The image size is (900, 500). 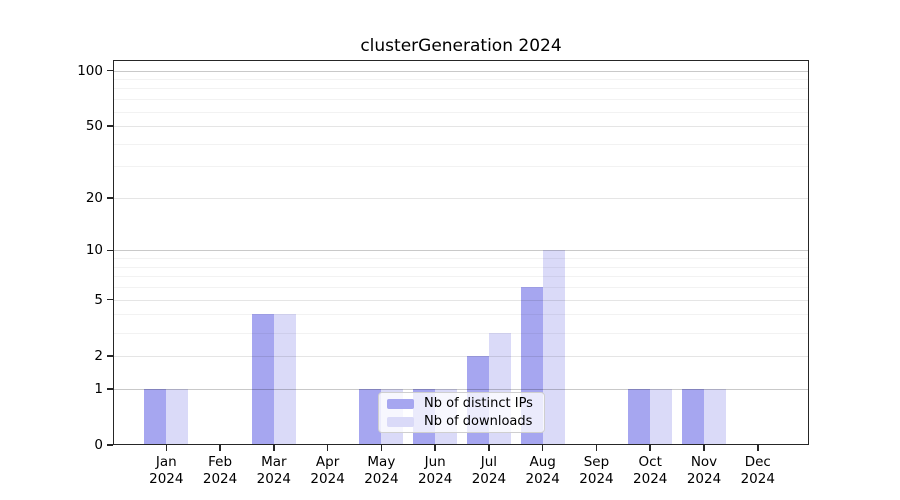 I want to click on y-tick-label-1: 1, so click(x=98, y=388).